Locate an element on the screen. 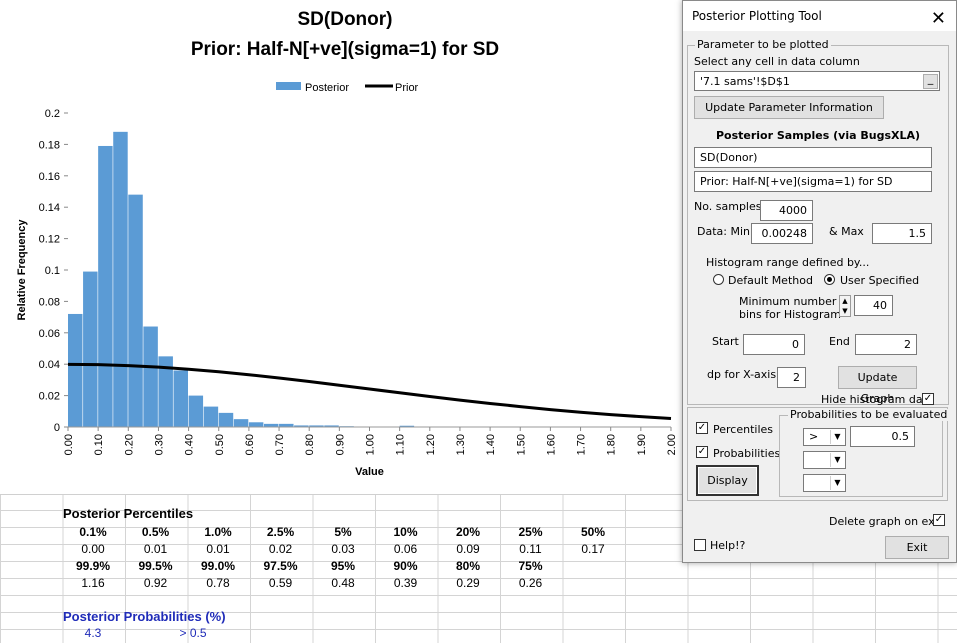 This screenshot has height=643, width=957. start-input: 0 is located at coordinates (774, 344).